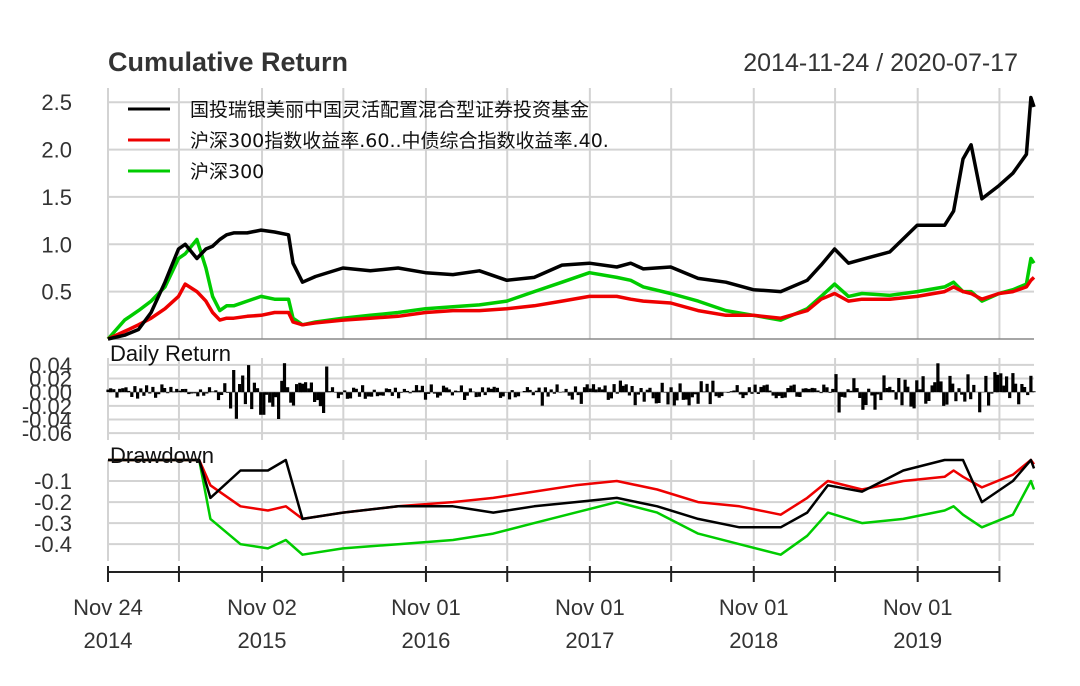  Describe the element at coordinates (389, 110) in the screenshot. I see `legend-label-fund: 国投瑞银美丽中国灵活配置混合型证券投资基金` at that location.